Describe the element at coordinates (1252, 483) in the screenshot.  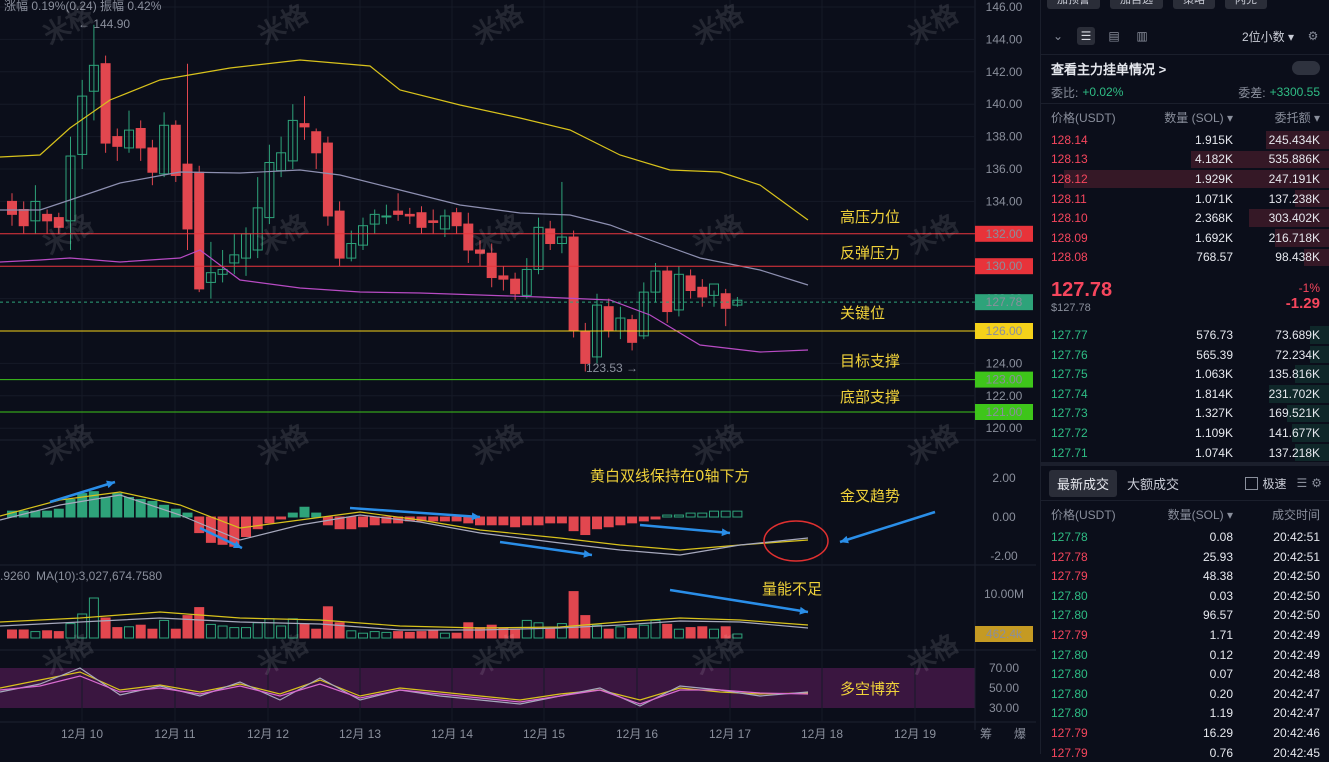
I see `checkbox-icon` at that location.